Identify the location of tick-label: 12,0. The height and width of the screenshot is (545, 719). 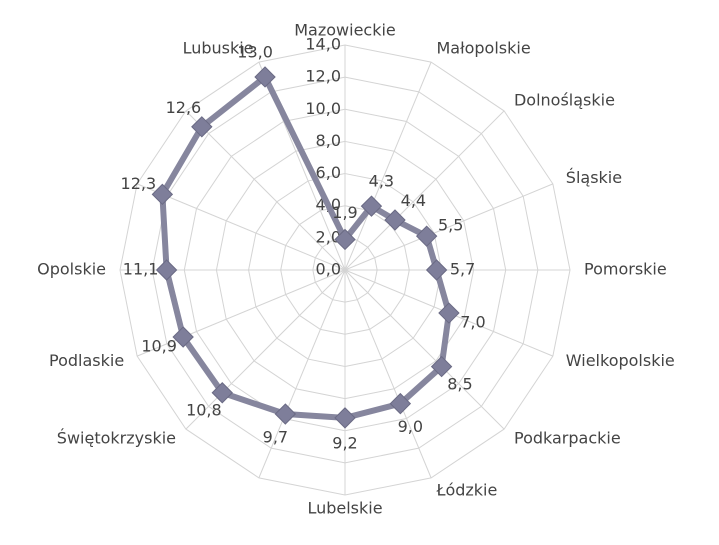
(323, 76).